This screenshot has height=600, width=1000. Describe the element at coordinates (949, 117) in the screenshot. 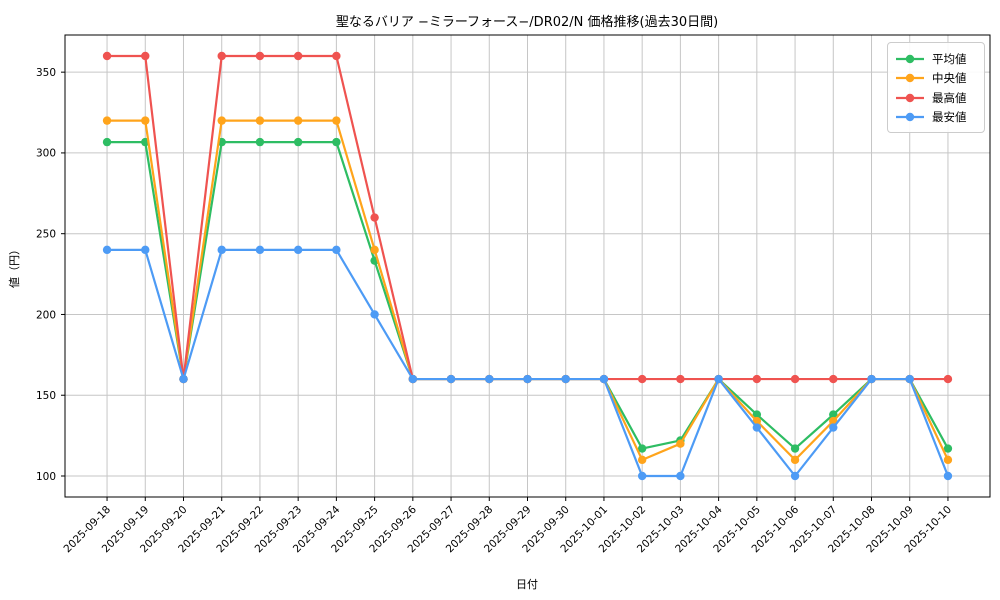

I see `legend-label: 最安値` at that location.